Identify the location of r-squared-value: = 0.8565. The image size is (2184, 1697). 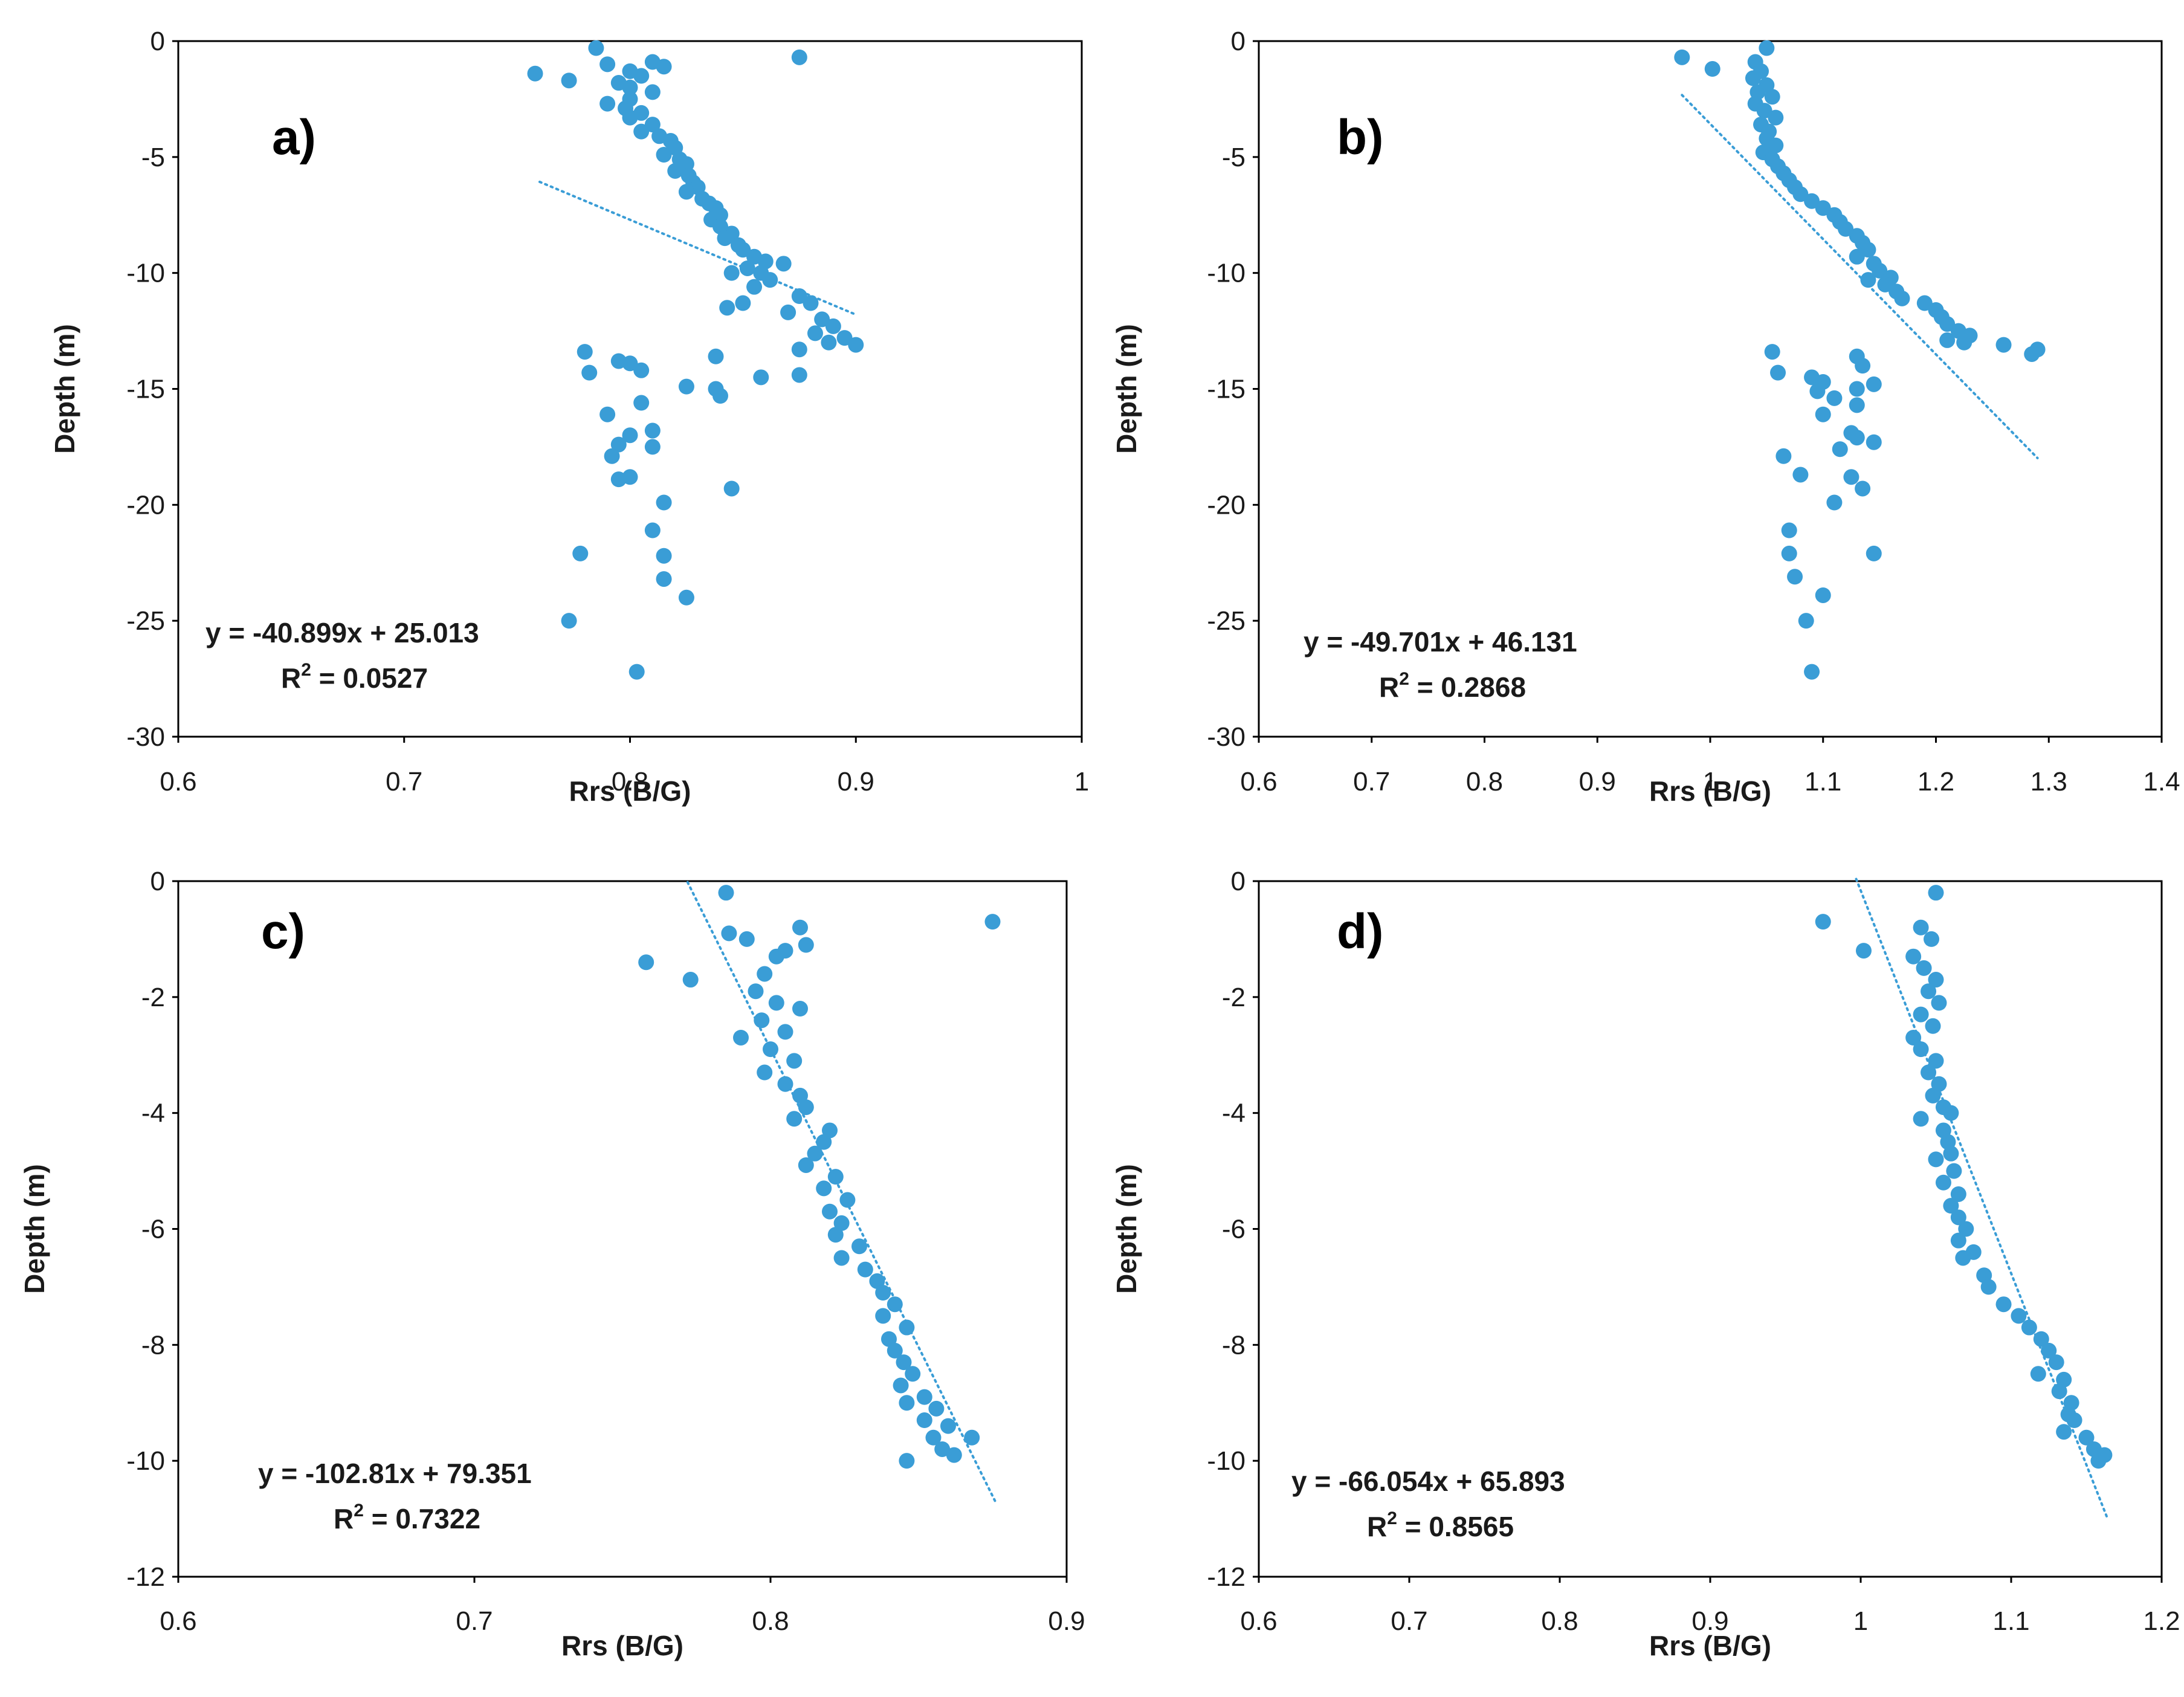
(1455, 1526).